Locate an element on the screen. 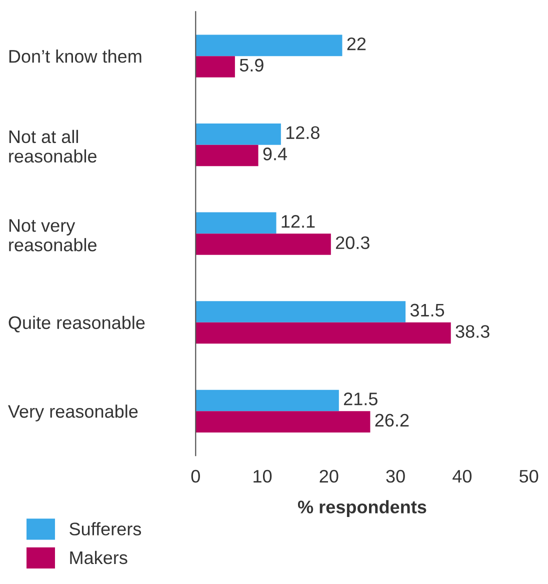 This screenshot has height=584, width=548. legend-label: Makers is located at coordinates (99, 557).